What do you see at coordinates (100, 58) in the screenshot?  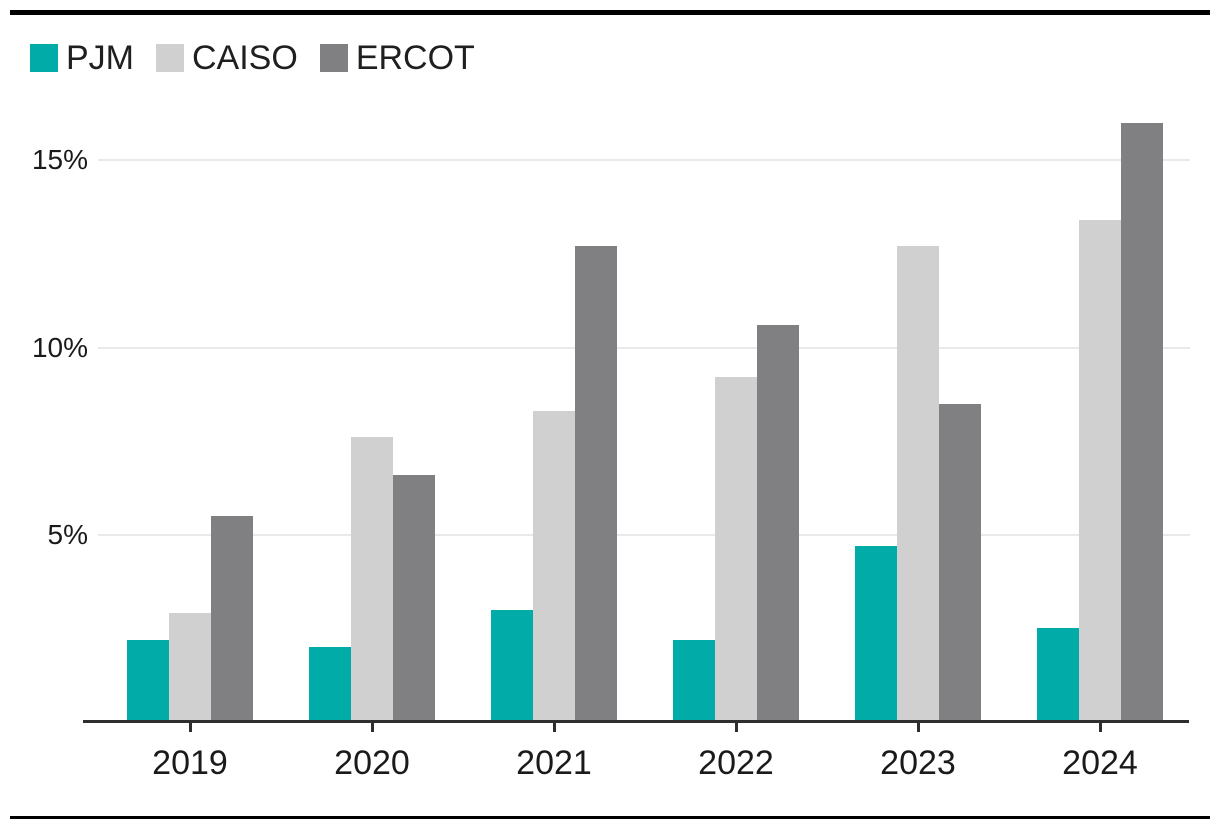 I see `legend-label: PJM` at bounding box center [100, 58].